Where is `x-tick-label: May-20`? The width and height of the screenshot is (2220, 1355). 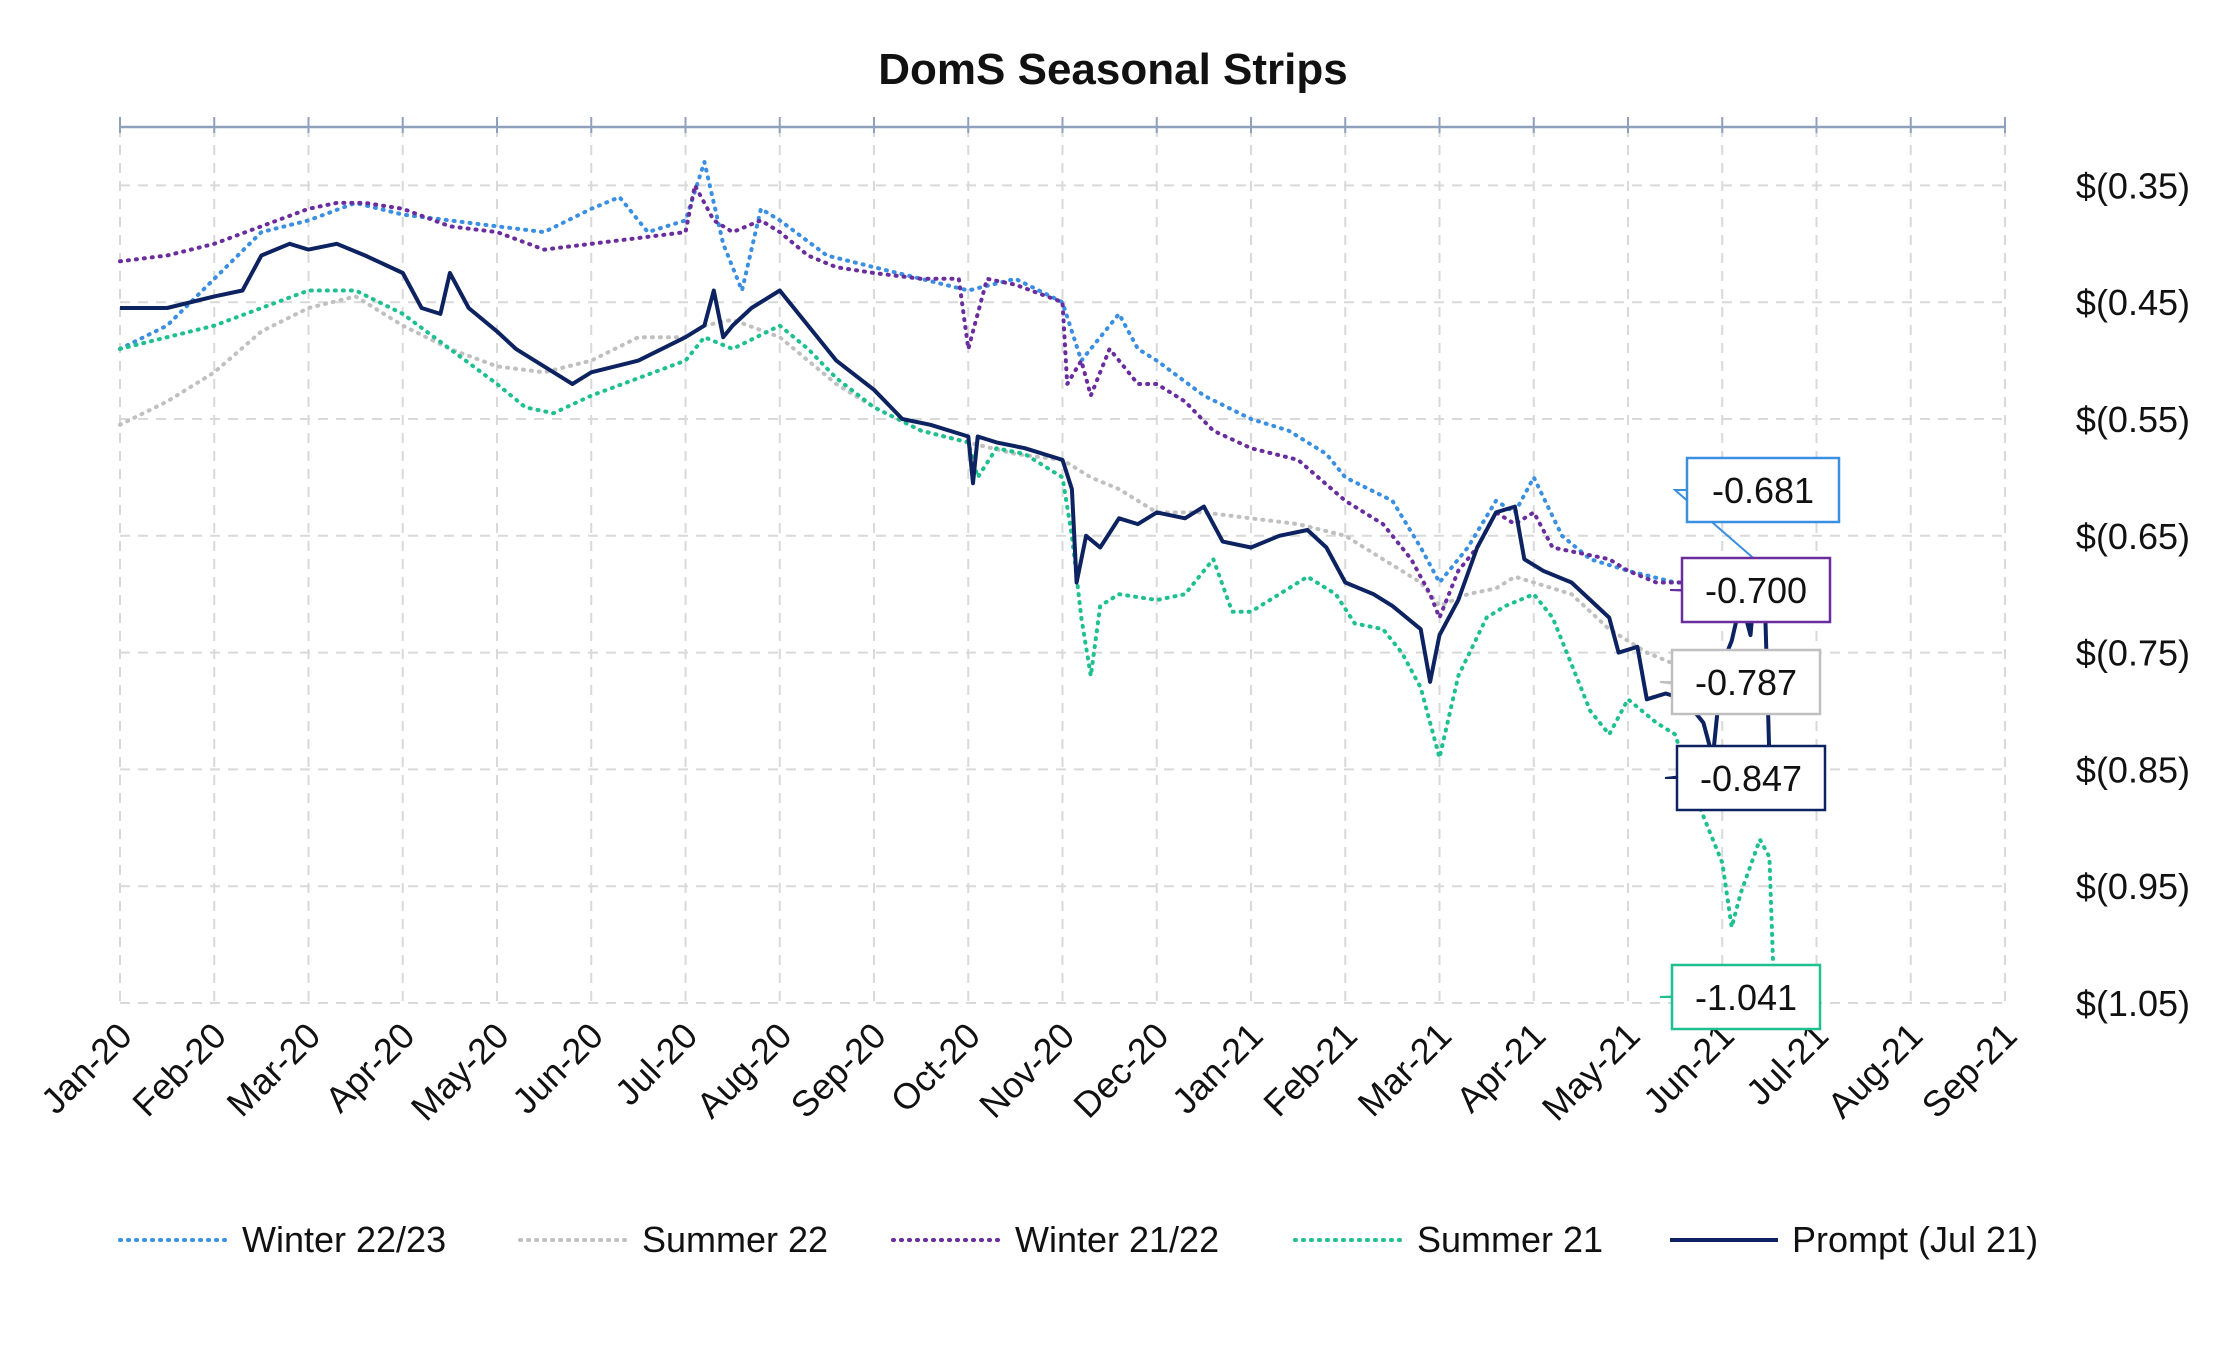
x-tick-label: May-20 is located at coordinates (460, 1072).